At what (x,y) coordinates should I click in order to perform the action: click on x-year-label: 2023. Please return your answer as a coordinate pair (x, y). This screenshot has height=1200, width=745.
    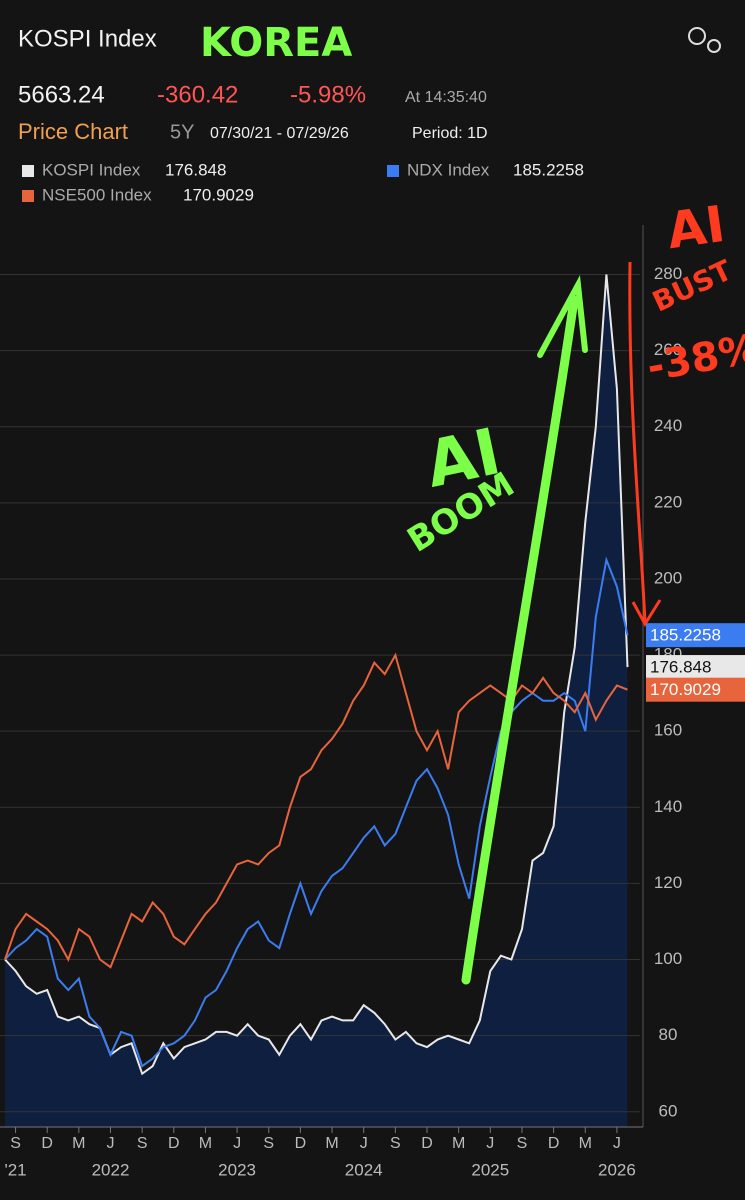
    Looking at the image, I should click on (237, 1169).